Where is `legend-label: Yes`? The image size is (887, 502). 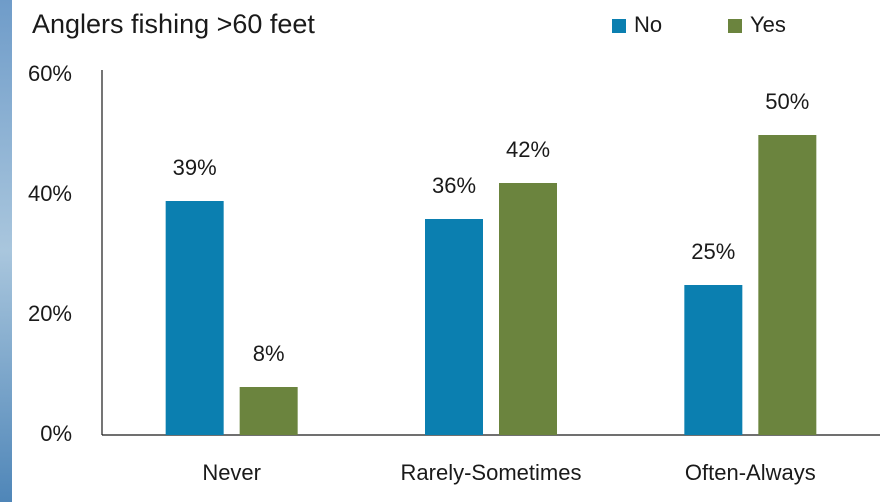 legend-label: Yes is located at coordinates (768, 24).